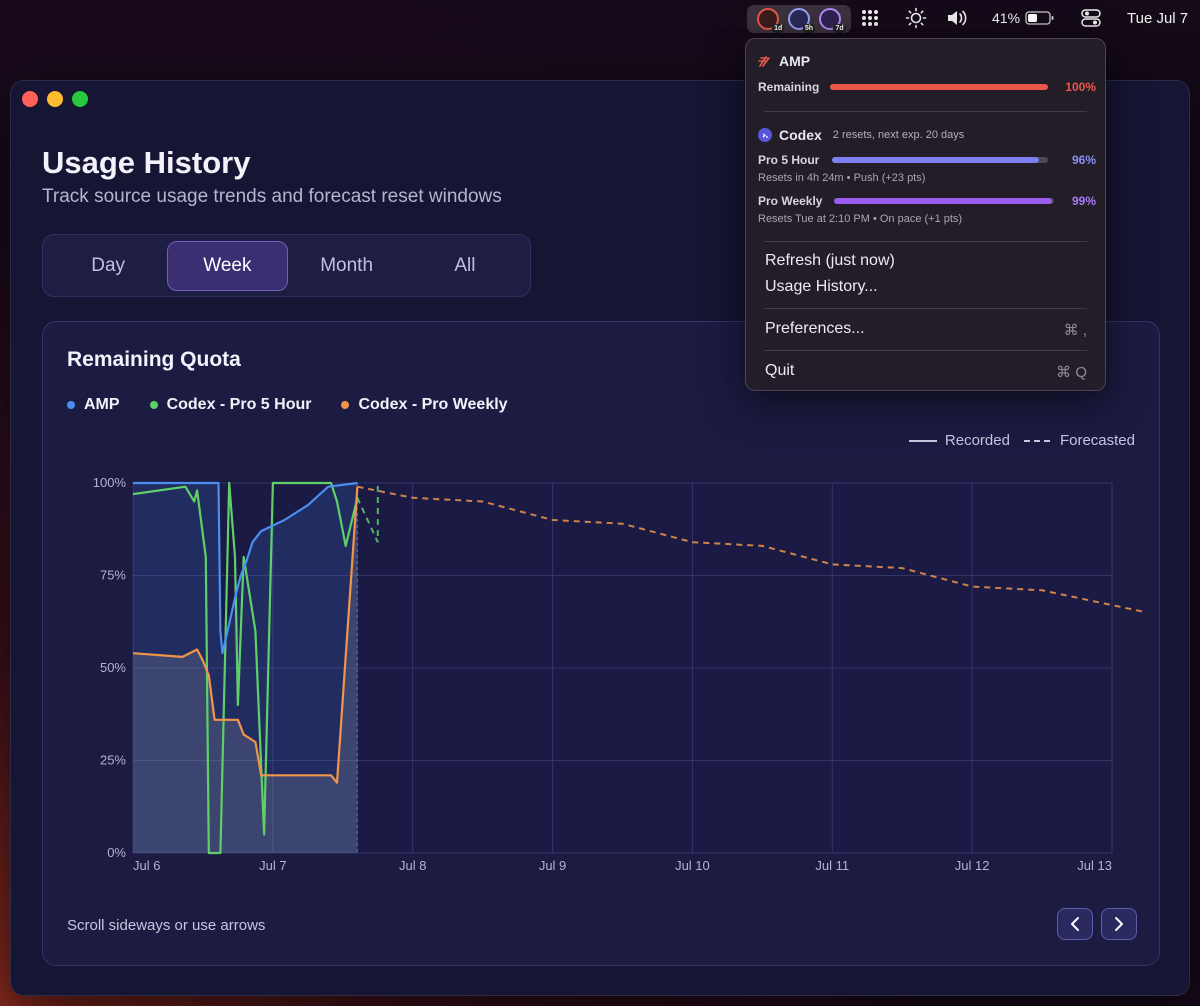 Image resolution: width=1200 pixels, height=1006 pixels. Describe the element at coordinates (113, 760) in the screenshot. I see `y-tick-label: 25%` at that location.